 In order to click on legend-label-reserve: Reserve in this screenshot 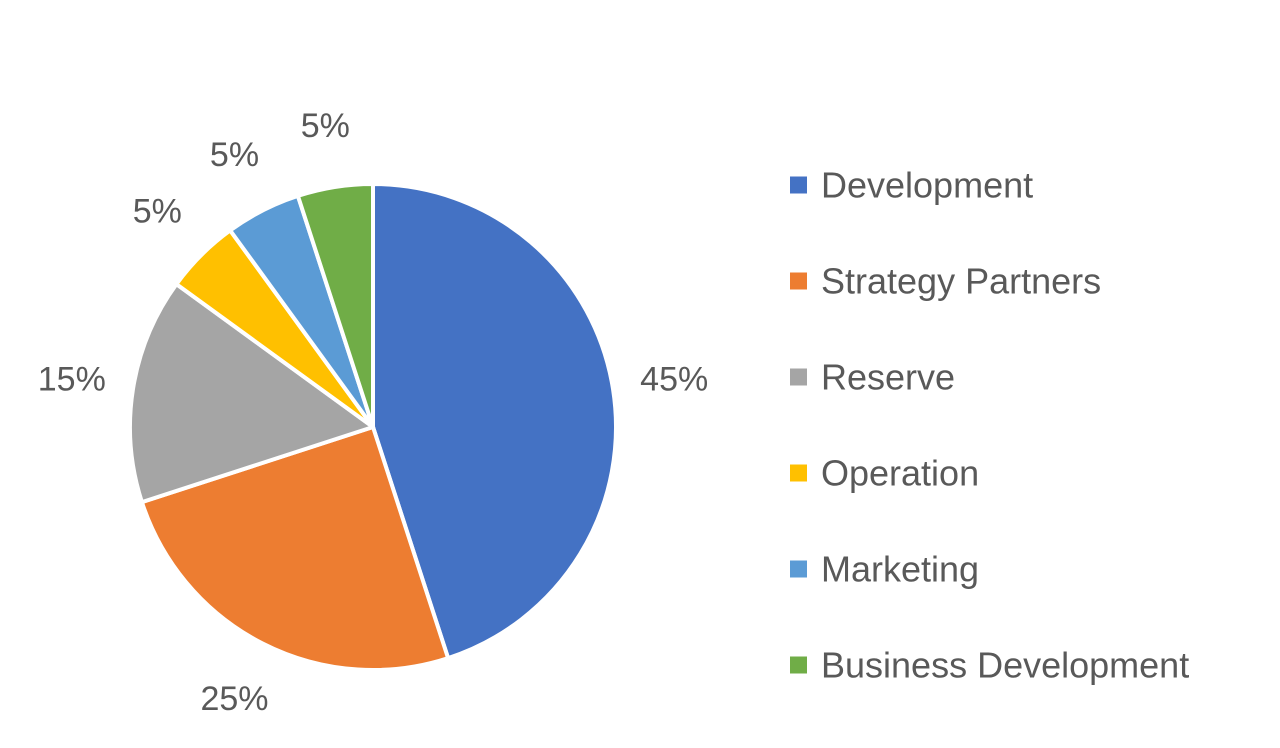, I will do `click(888, 377)`.